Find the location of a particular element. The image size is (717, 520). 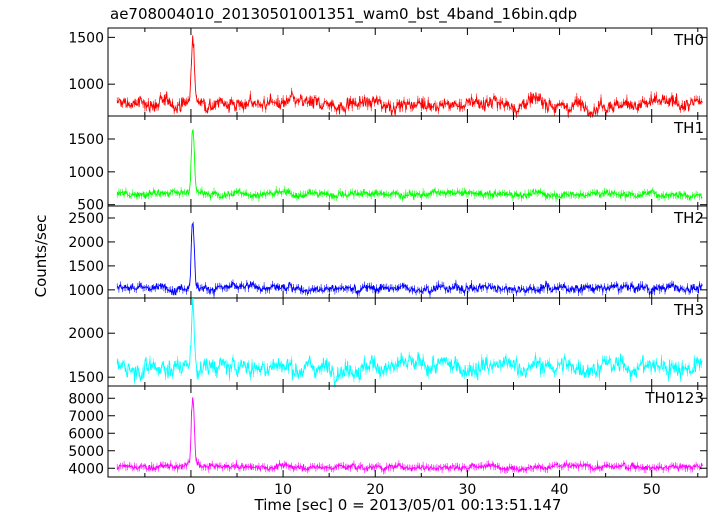

y-tick-label: 7000 is located at coordinates (86, 417).